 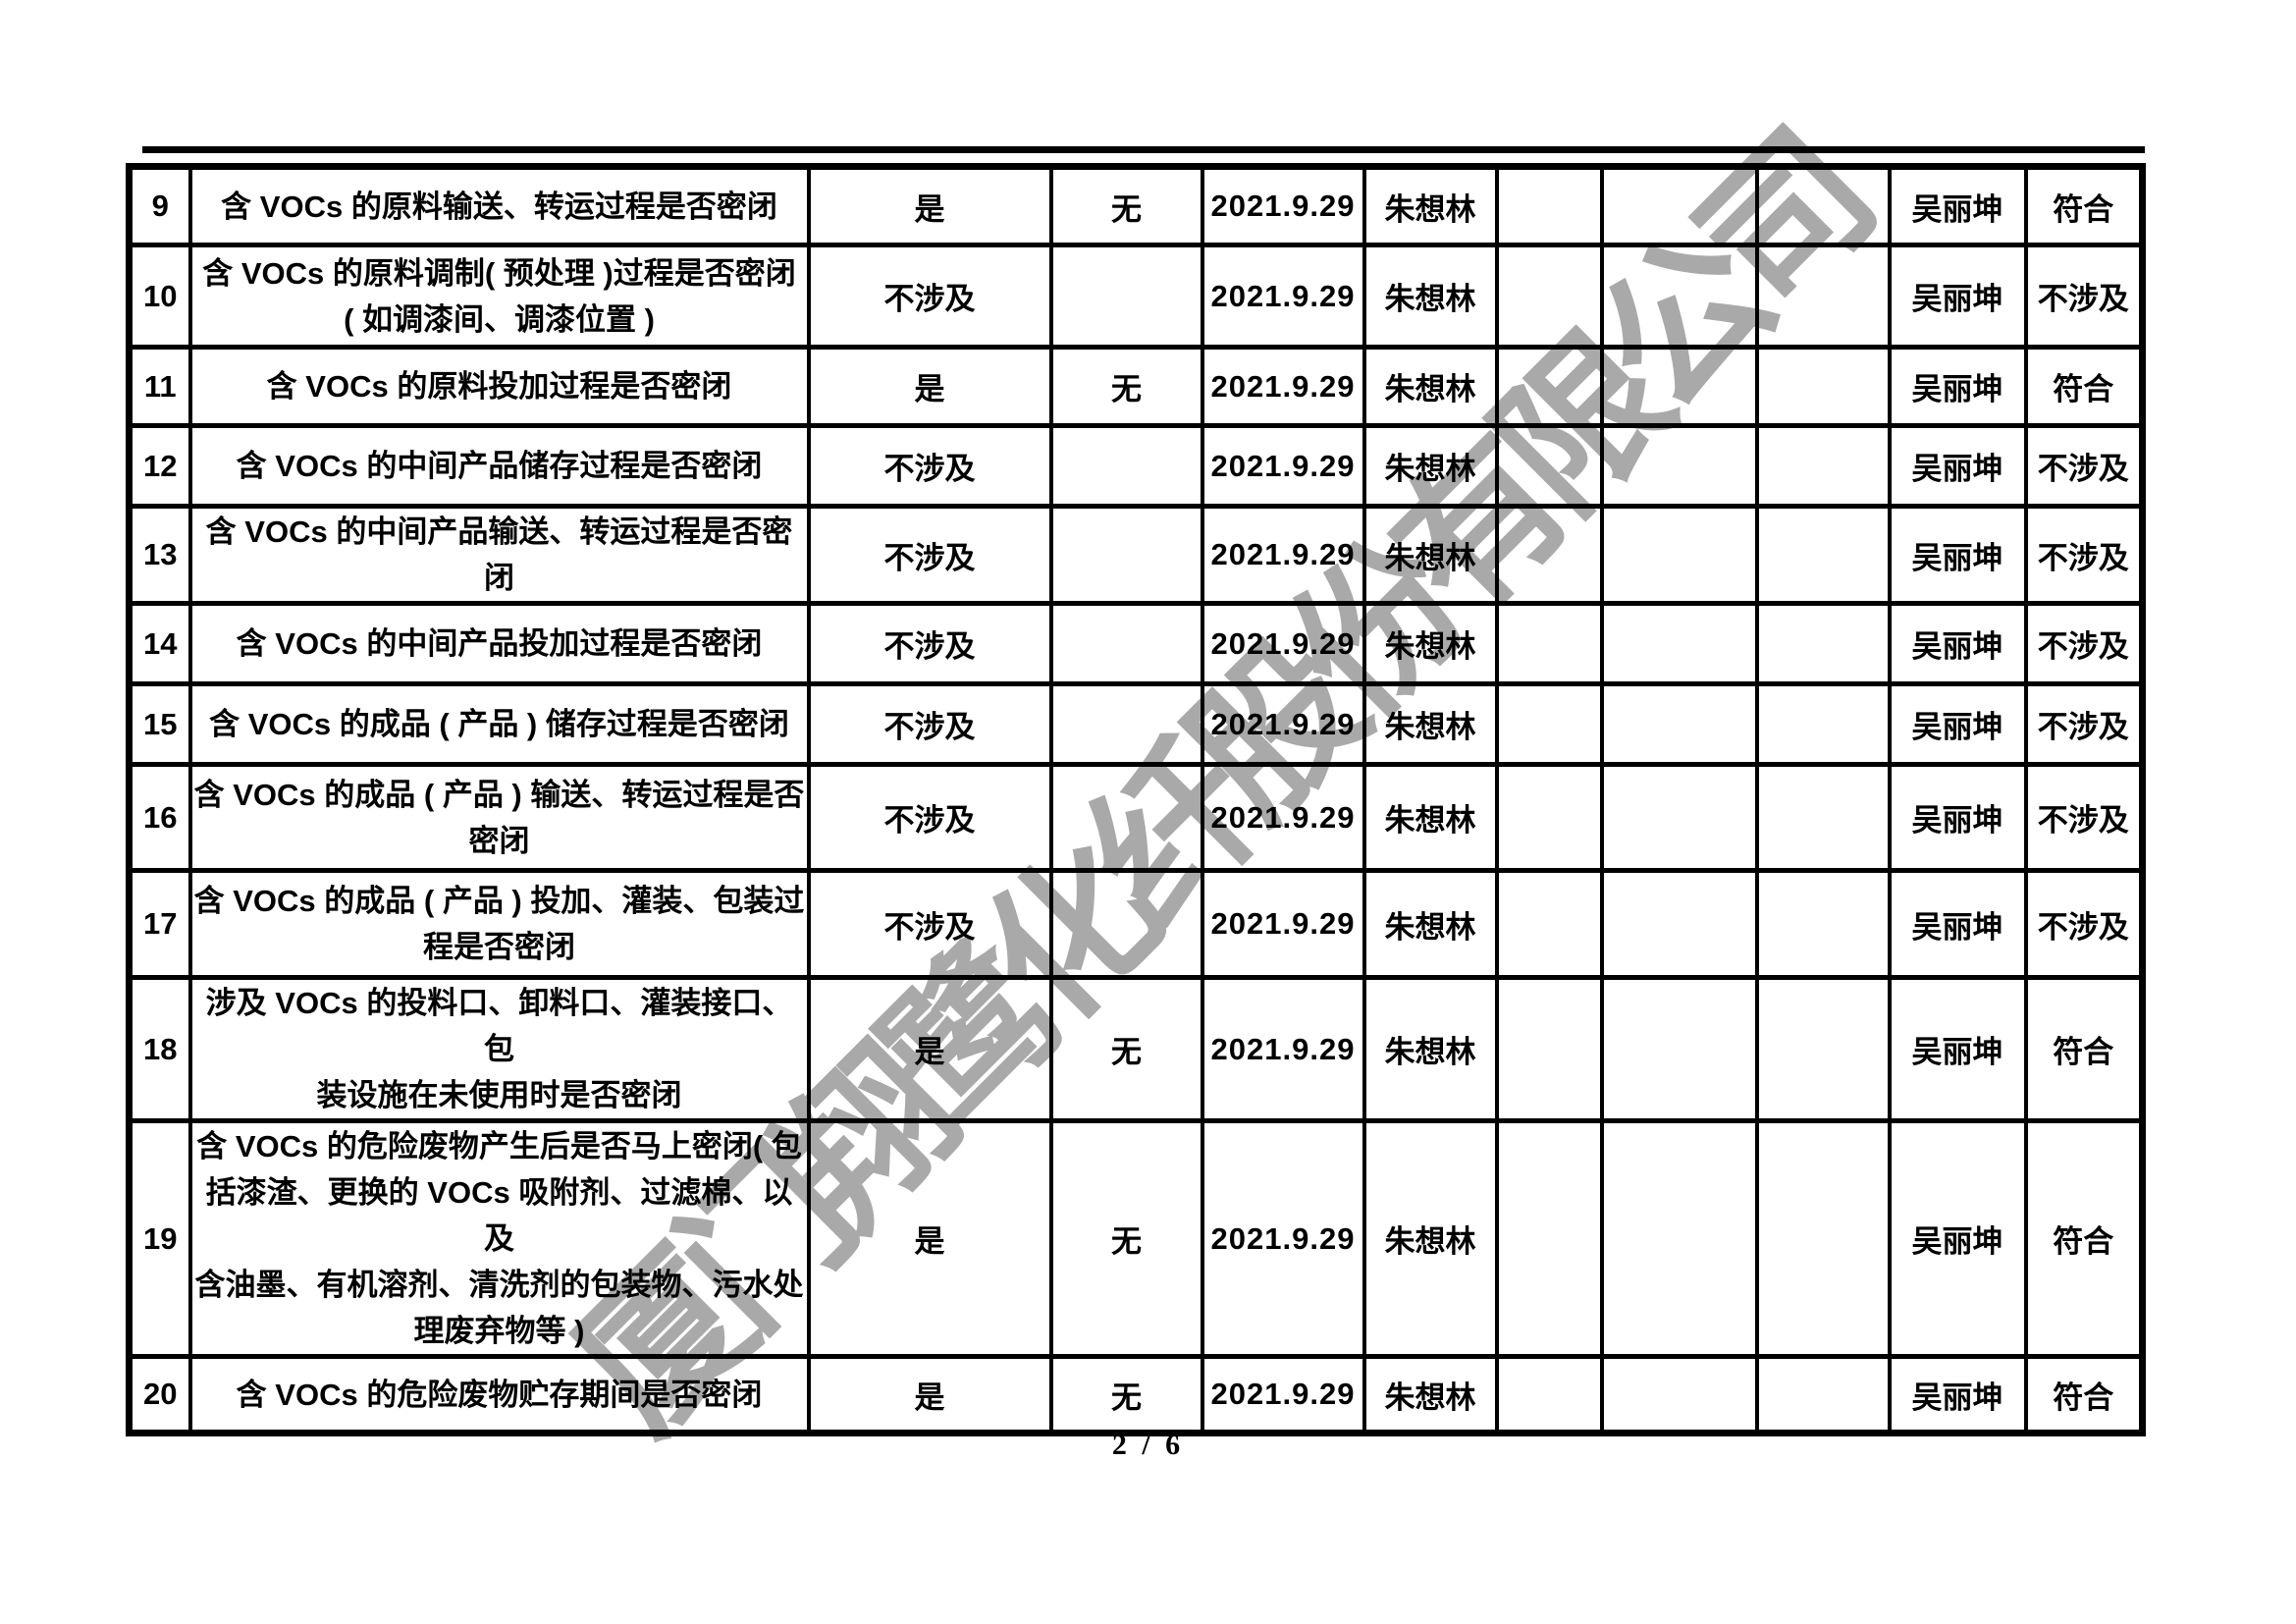 I want to click on row-number-cell: 16, so click(x=159, y=817).